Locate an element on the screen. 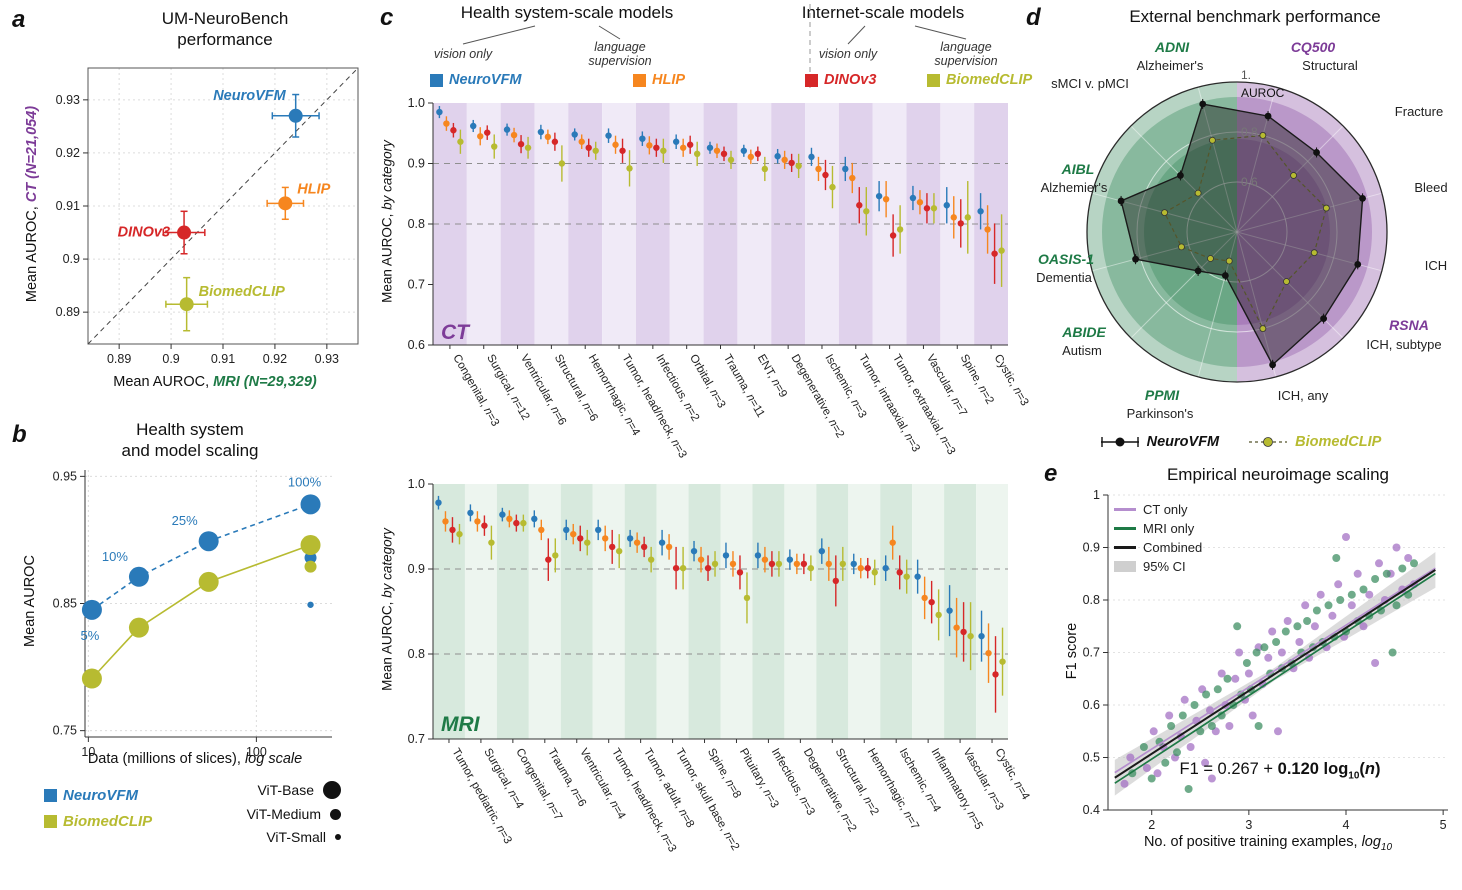 Image resolution: width=1462 pixels, height=890 pixels. mri-ylabel-prefix: Mean AUROC, is located at coordinates (387, 644).